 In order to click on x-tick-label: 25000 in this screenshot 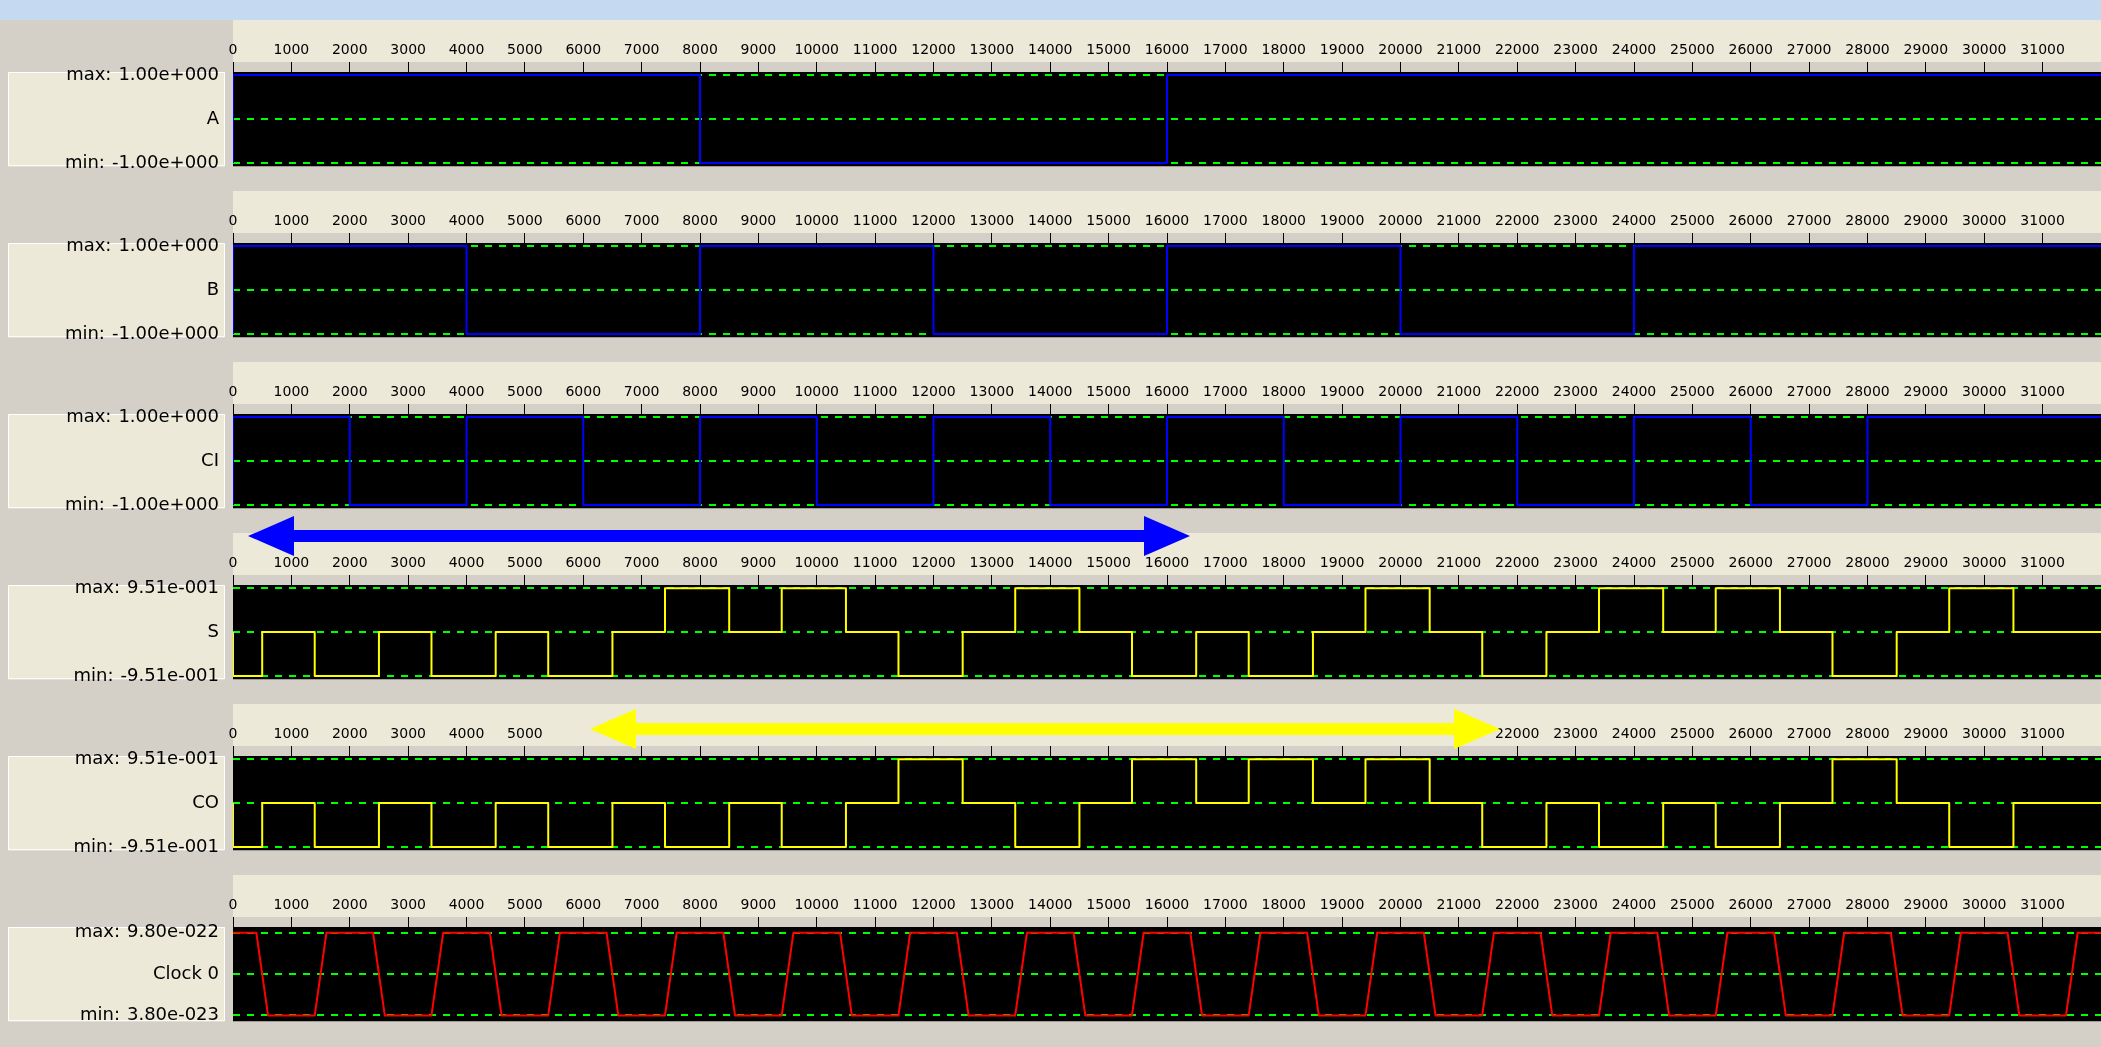, I will do `click(1692, 562)`.